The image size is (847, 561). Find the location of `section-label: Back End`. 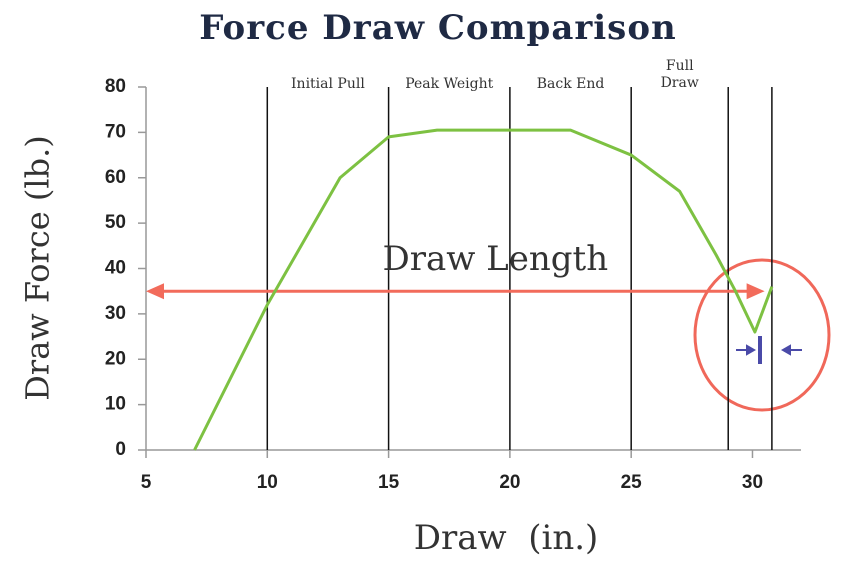

section-label: Back End is located at coordinates (571, 84).